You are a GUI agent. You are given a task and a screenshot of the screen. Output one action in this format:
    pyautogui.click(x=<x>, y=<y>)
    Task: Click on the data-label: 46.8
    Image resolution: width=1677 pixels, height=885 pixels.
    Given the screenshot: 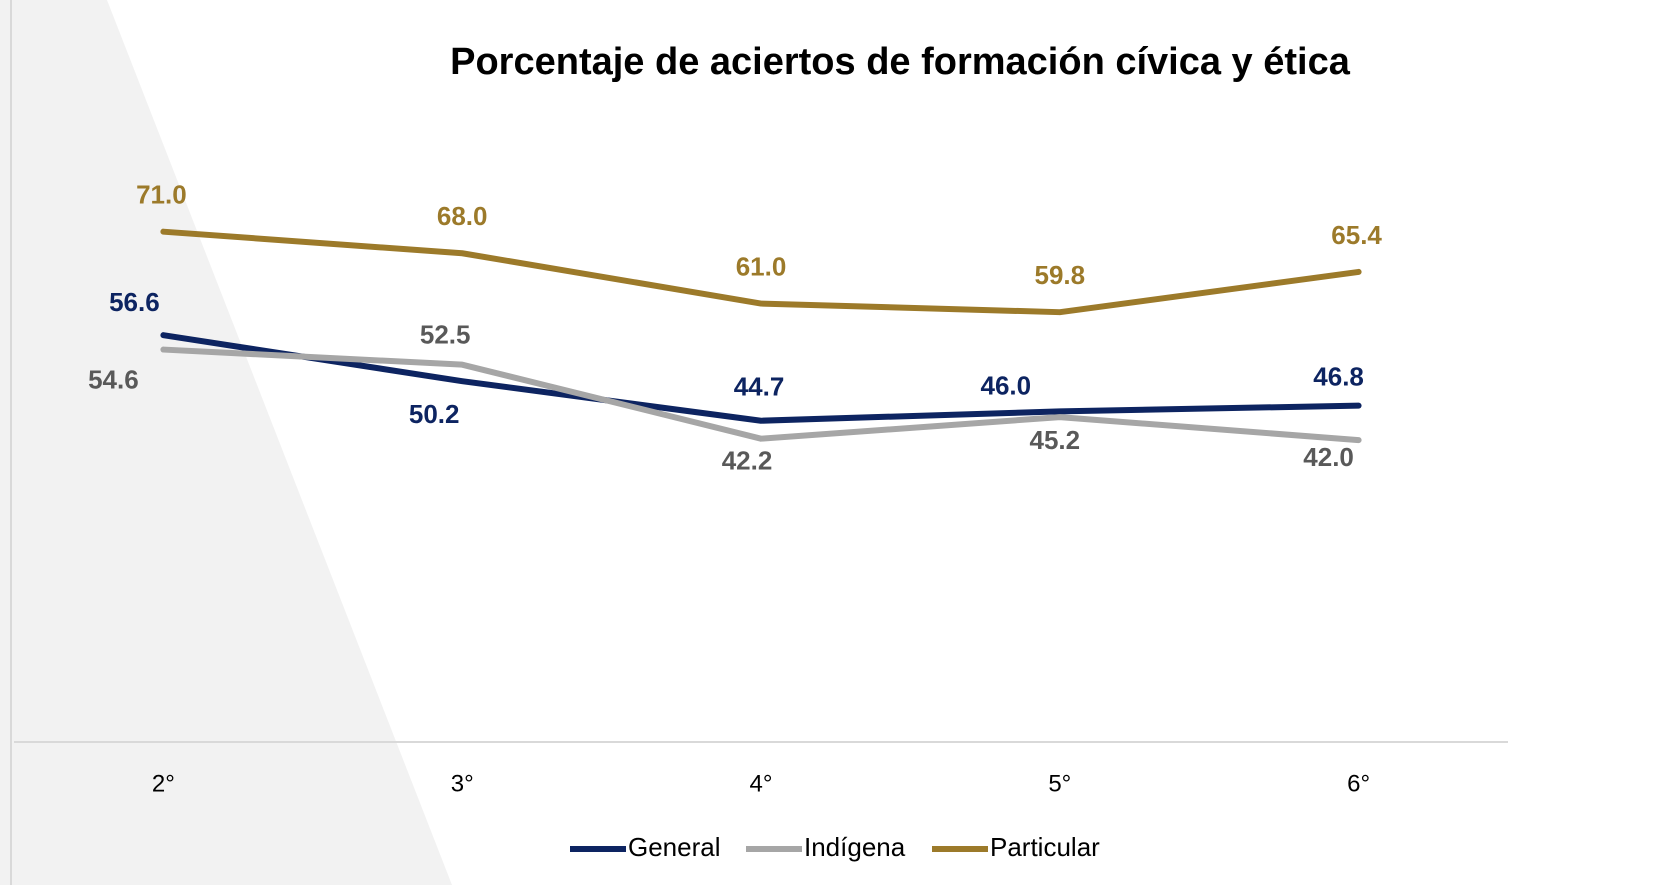 What is the action you would take?
    pyautogui.click(x=1338, y=377)
    